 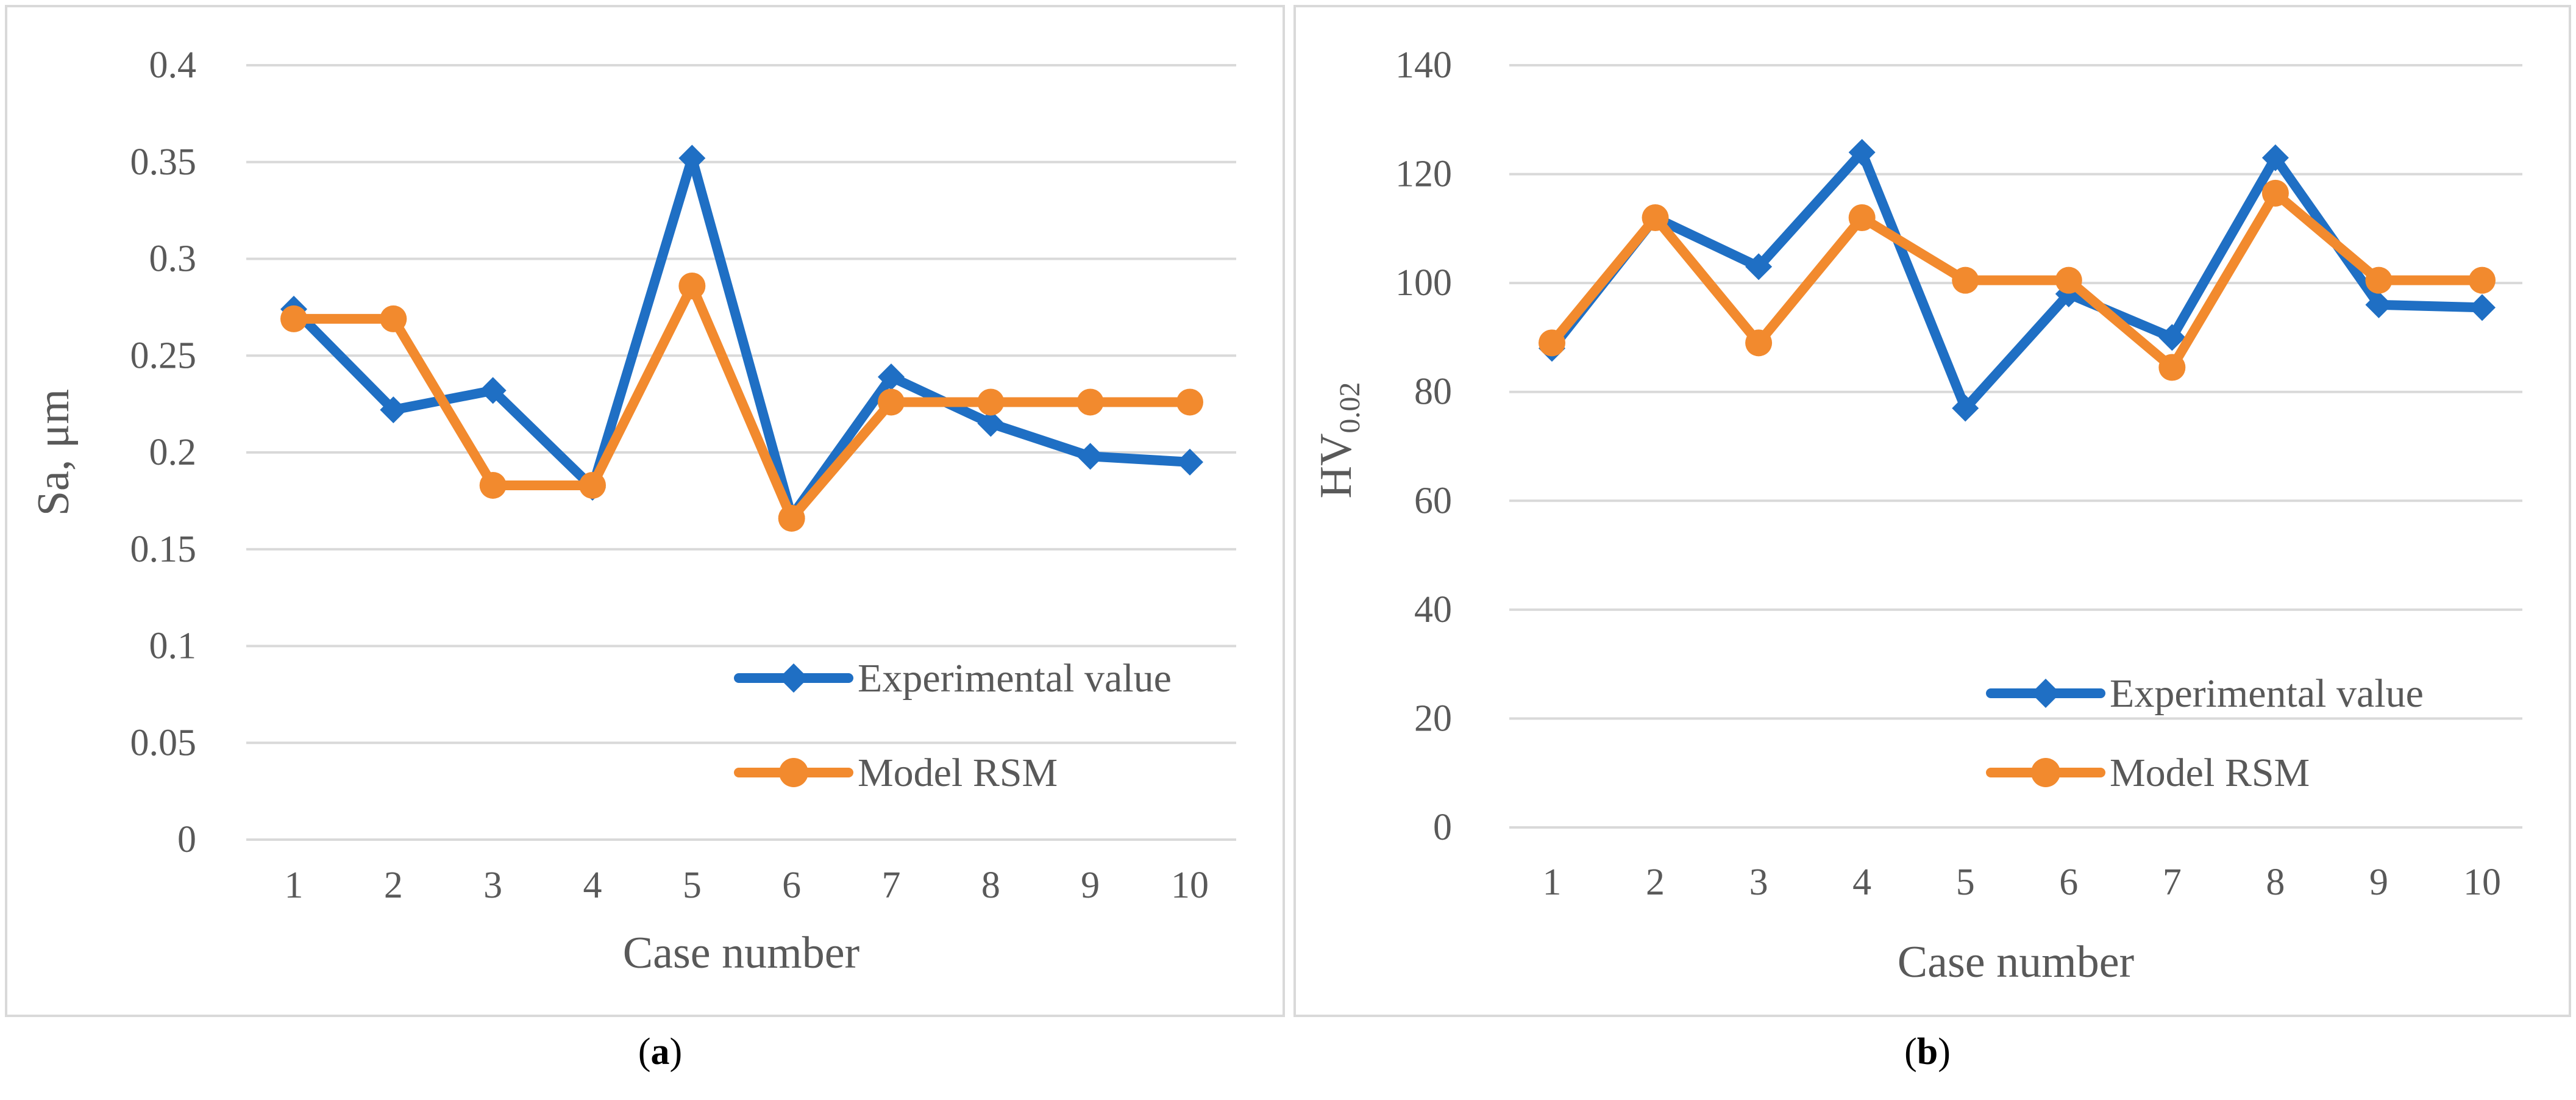 What do you see at coordinates (54, 452) in the screenshot?
I see `chart-a-y-axis-title: Sa, μm` at bounding box center [54, 452].